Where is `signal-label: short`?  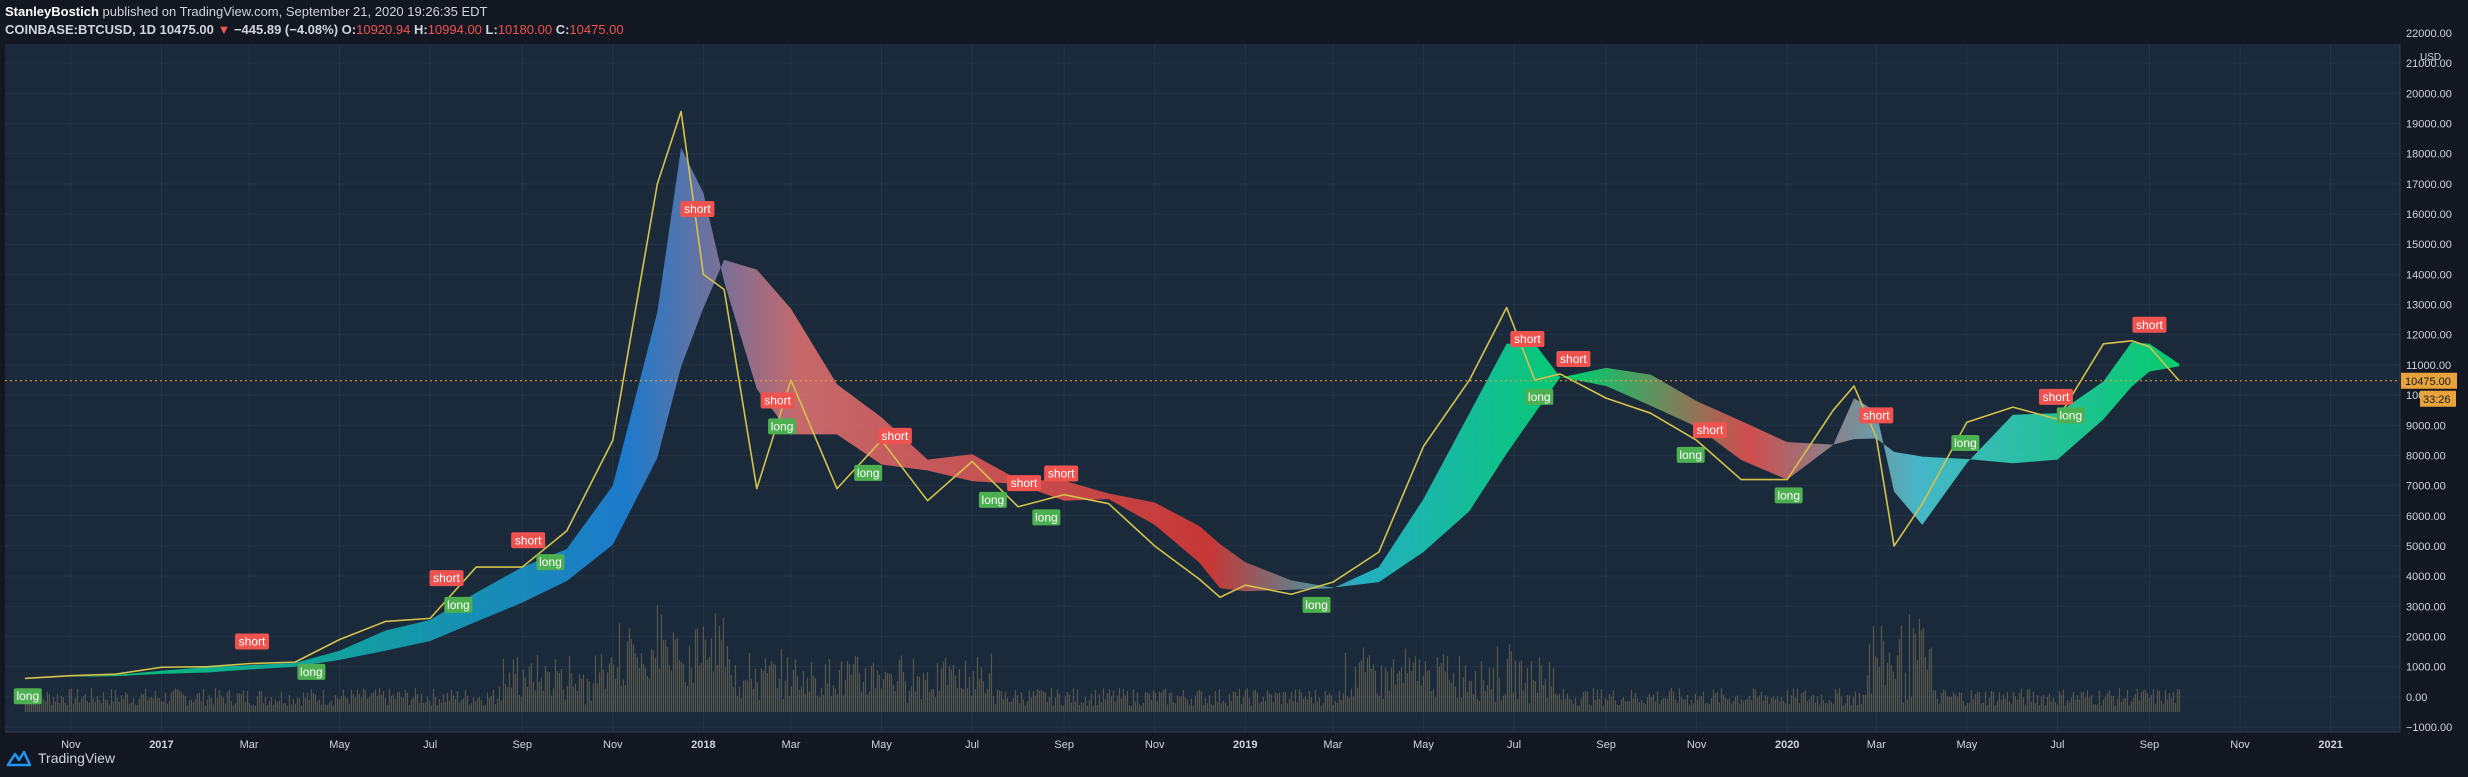
signal-label: short is located at coordinates (528, 540).